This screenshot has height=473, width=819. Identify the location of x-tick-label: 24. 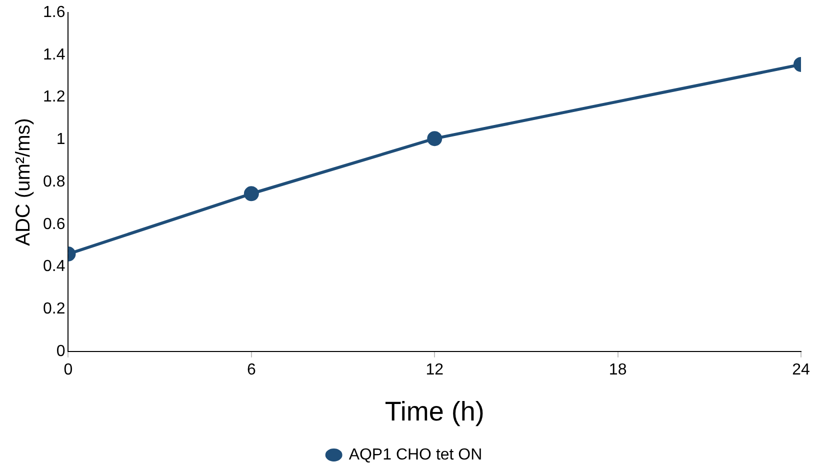
(801, 369).